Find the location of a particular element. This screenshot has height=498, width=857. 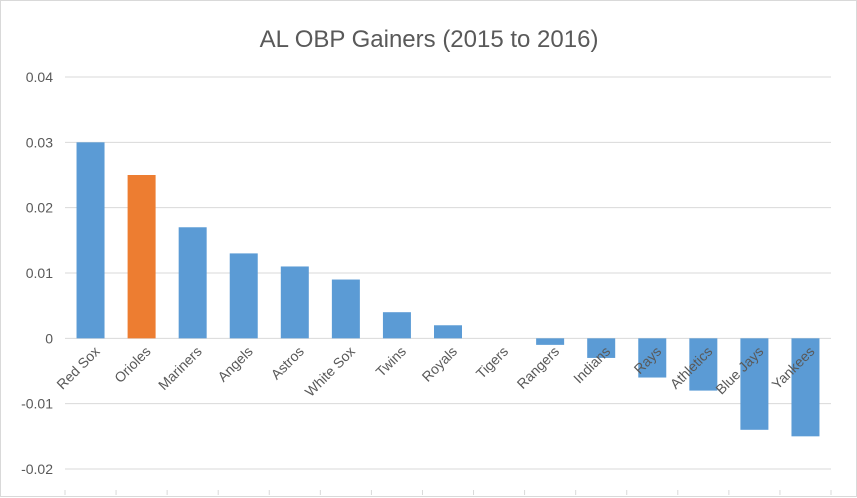

y-axis-ticks: 0.04 0.03 0.02 0.01 0 -0.01 -0.02 is located at coordinates (37, 273).